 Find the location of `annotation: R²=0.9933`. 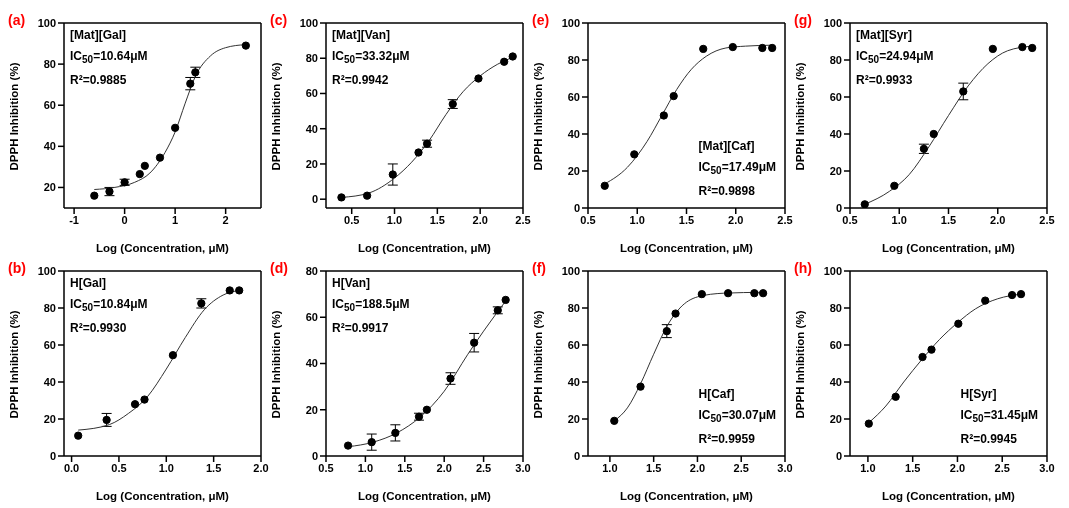

annotation: R²=0.9933 is located at coordinates (885, 81).